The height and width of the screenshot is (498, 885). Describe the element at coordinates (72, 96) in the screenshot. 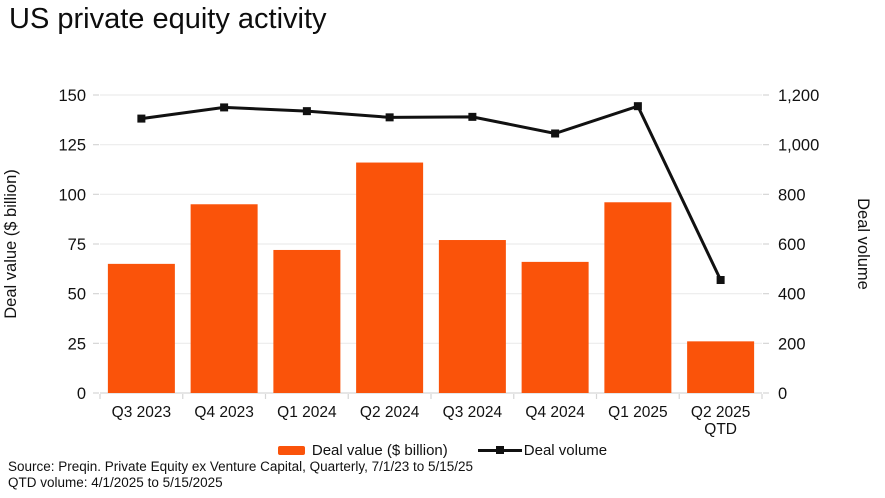

I see `left-tick-label: 150` at that location.